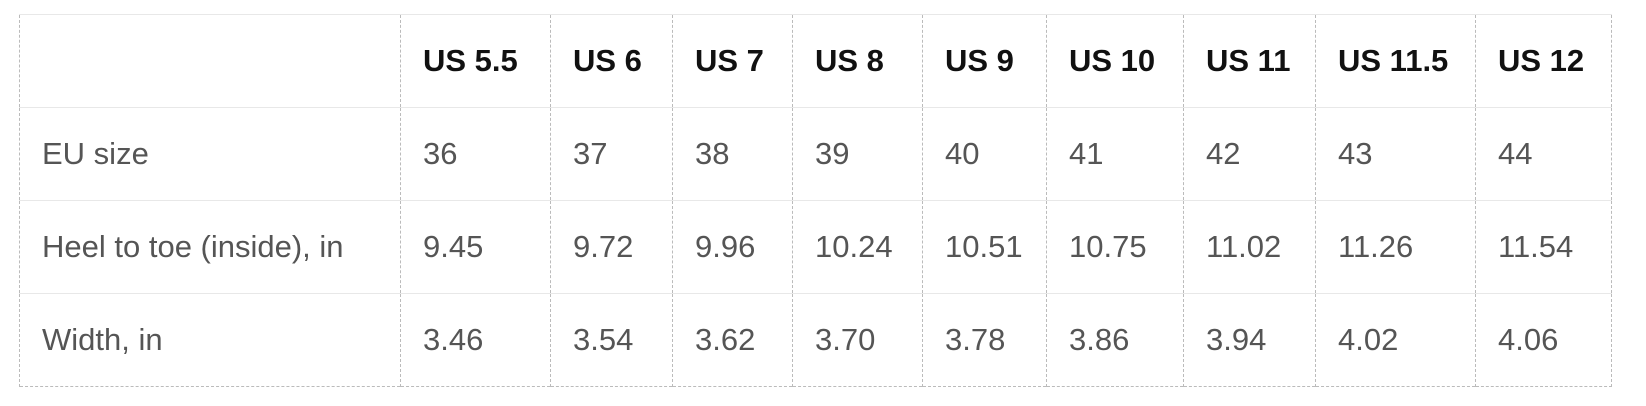 Image resolution: width=1646 pixels, height=406 pixels. Describe the element at coordinates (732, 247) in the screenshot. I see `cell: 9.96` at that location.